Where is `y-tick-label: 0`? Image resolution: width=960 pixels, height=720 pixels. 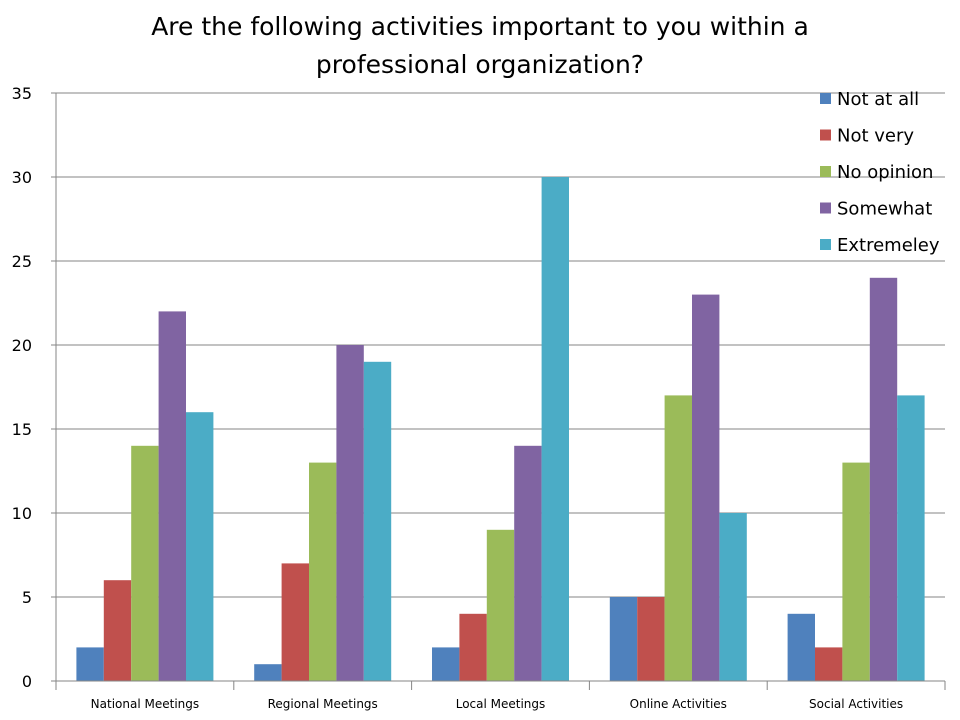 y-tick-label: 0 is located at coordinates (27, 681).